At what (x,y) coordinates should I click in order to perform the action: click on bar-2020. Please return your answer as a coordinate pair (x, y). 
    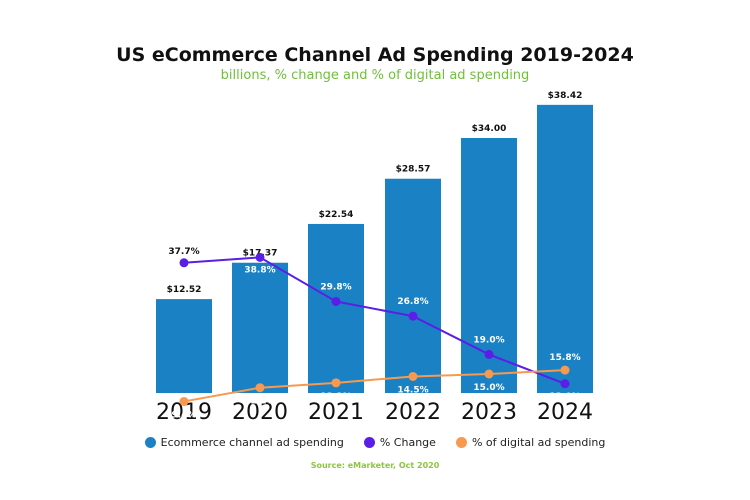
    Looking at the image, I should click on (260, 327).